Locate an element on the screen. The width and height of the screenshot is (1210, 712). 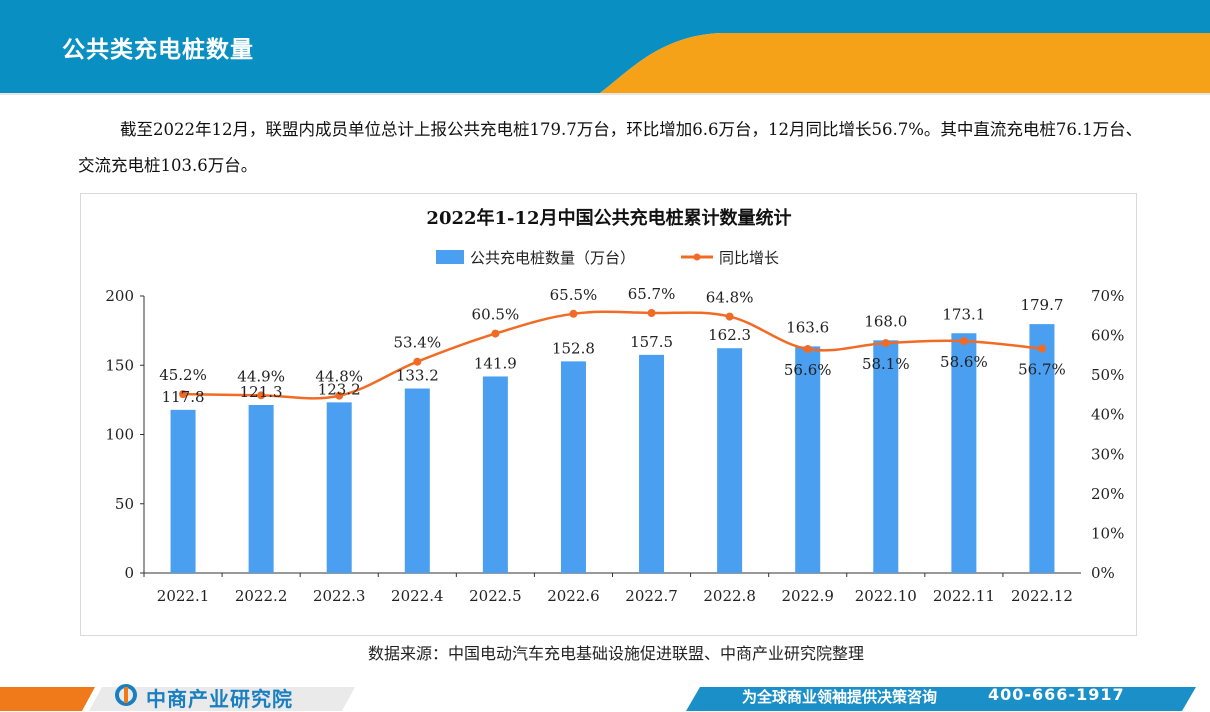
y-axis-right-tick-label: 50% is located at coordinates (1107, 375).